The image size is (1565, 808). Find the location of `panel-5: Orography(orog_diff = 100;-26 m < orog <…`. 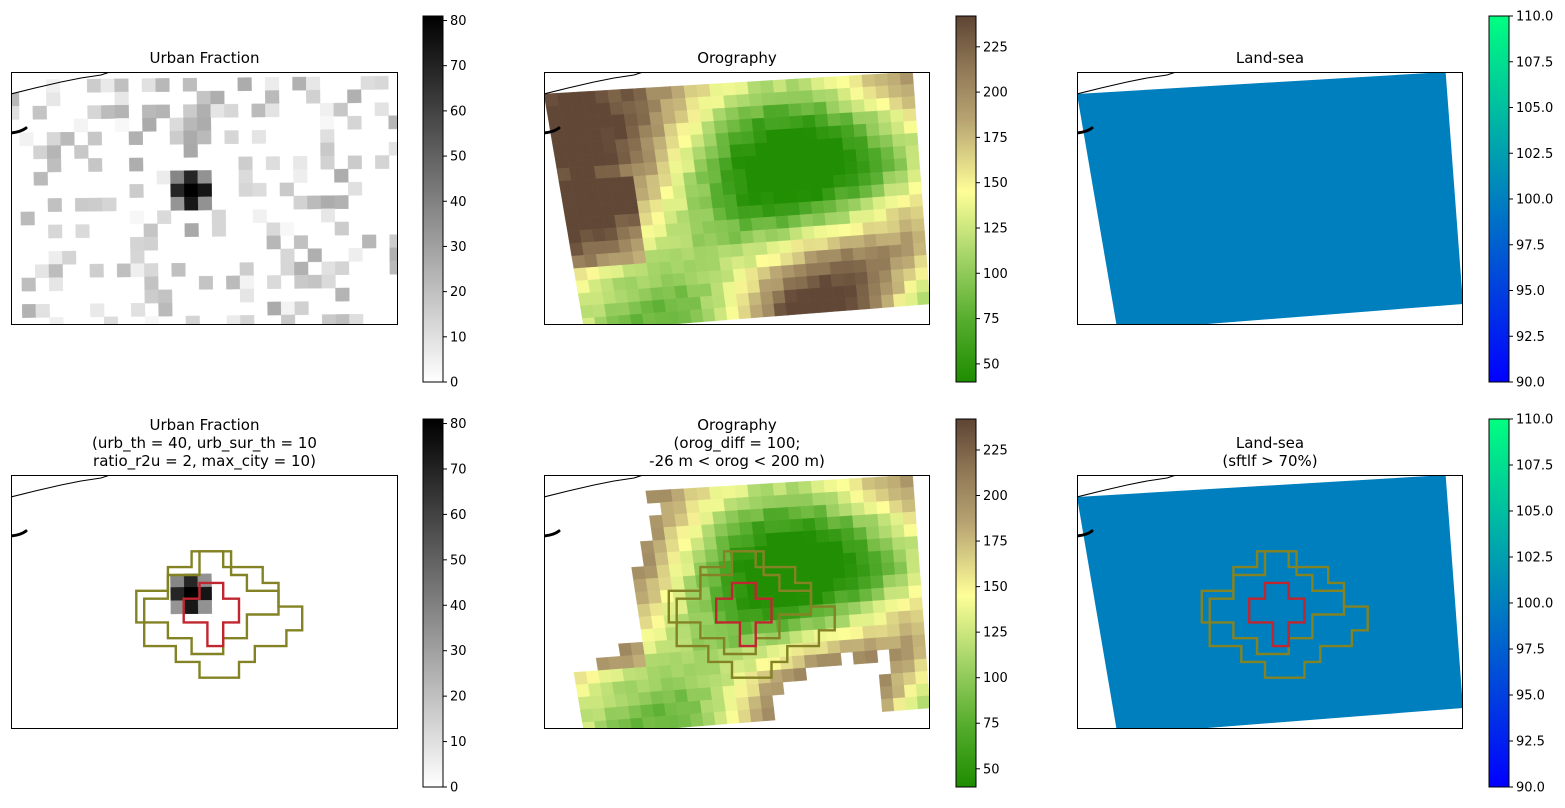

panel-5: Orography(orog_diff = 100;-26 m < orog <… is located at coordinates (776, 602).